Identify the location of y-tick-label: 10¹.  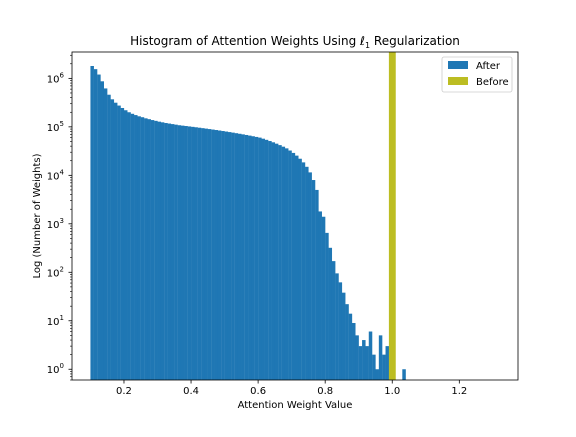
(55, 321).